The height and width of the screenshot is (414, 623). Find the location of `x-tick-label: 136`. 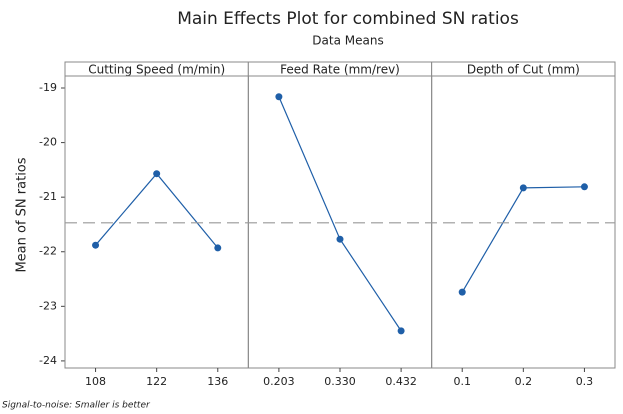

x-tick-label: 136 is located at coordinates (217, 381).